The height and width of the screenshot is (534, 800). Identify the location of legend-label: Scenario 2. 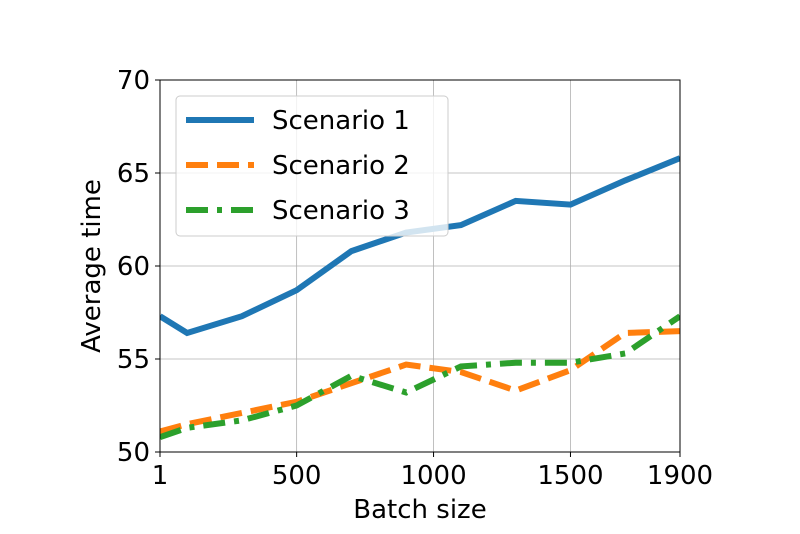
(341, 166).